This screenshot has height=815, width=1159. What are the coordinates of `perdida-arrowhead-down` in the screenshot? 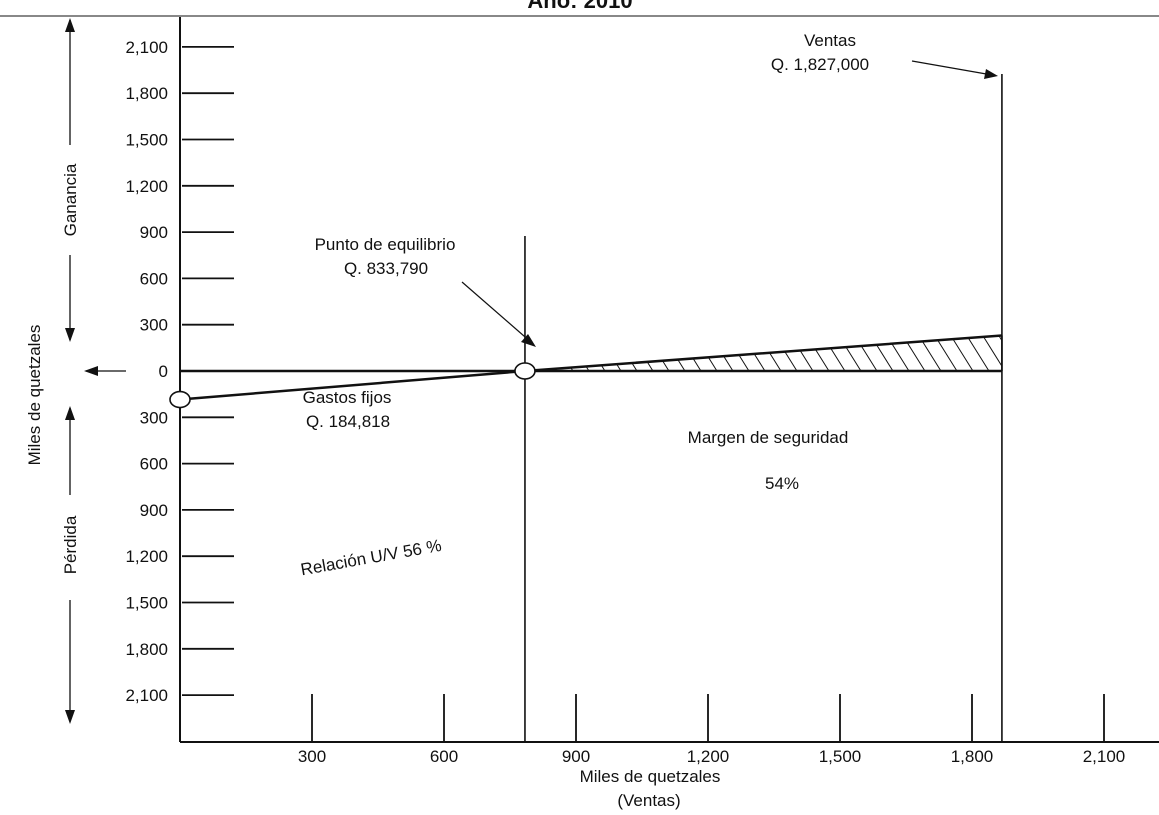 It's located at (70, 717).